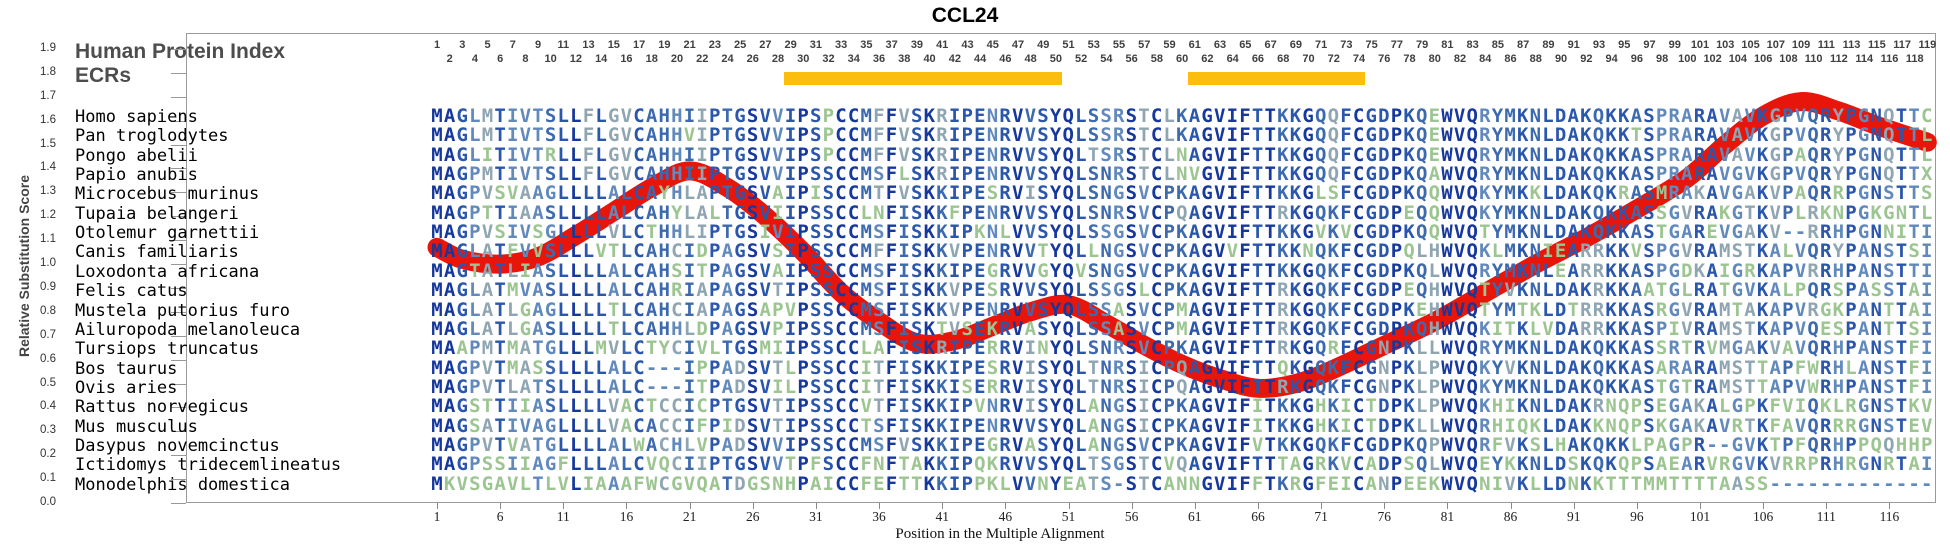  Describe the element at coordinates (1801, 45) in the screenshot. I see `index-number: 109` at that location.